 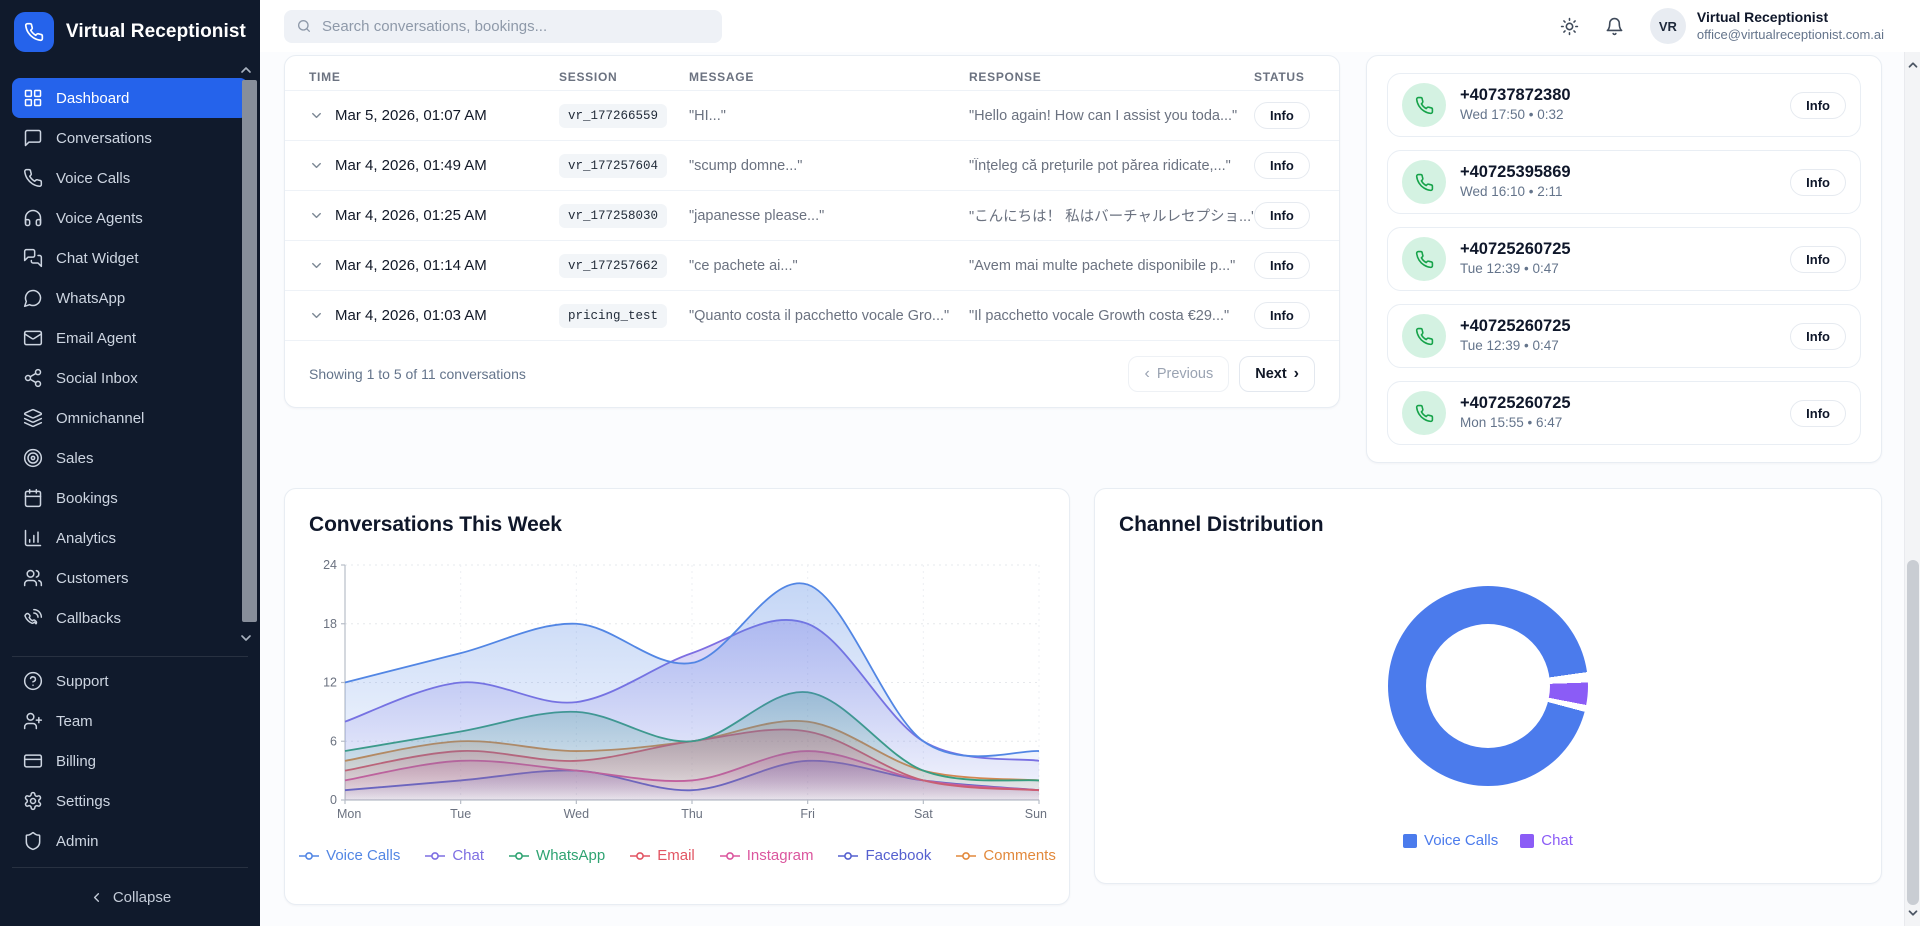 What do you see at coordinates (1913, 732) in the screenshot?
I see `scrollbar-thumb` at bounding box center [1913, 732].